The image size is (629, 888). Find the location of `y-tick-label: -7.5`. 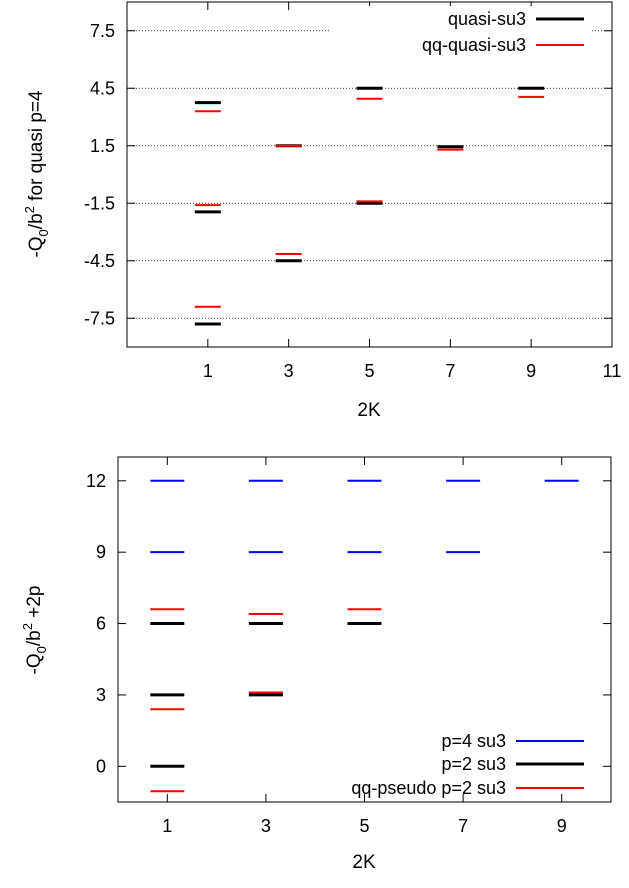

y-tick-label: -7.5 is located at coordinates (99, 318).